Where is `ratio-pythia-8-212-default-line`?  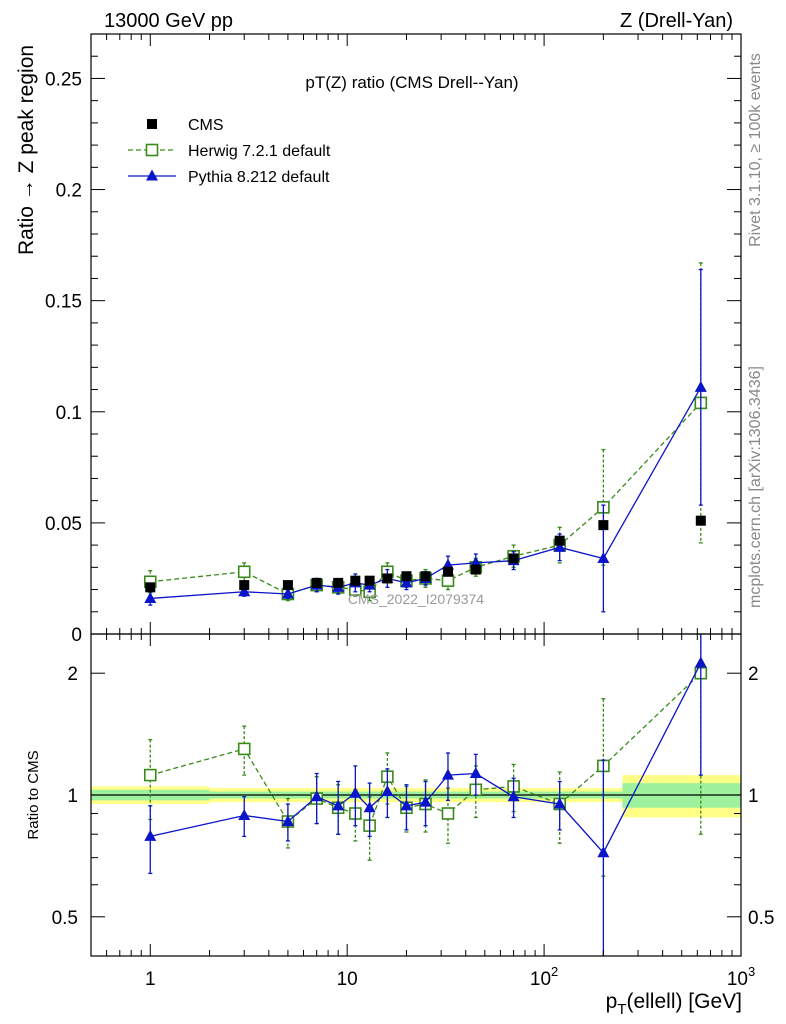
ratio-pythia-8-212-default-line is located at coordinates (426, 758).